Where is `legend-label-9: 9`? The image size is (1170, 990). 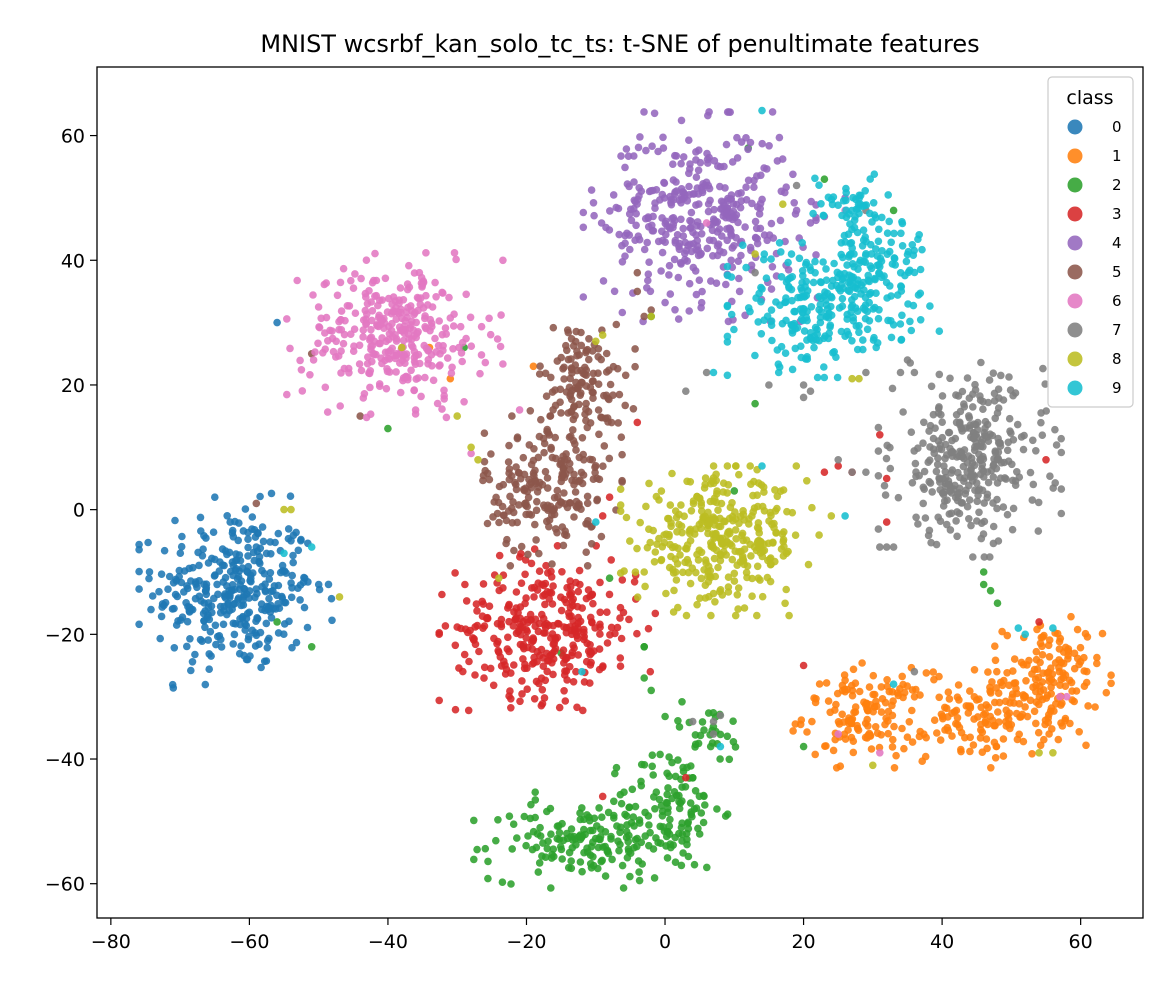 legend-label-9: 9 is located at coordinates (1117, 388).